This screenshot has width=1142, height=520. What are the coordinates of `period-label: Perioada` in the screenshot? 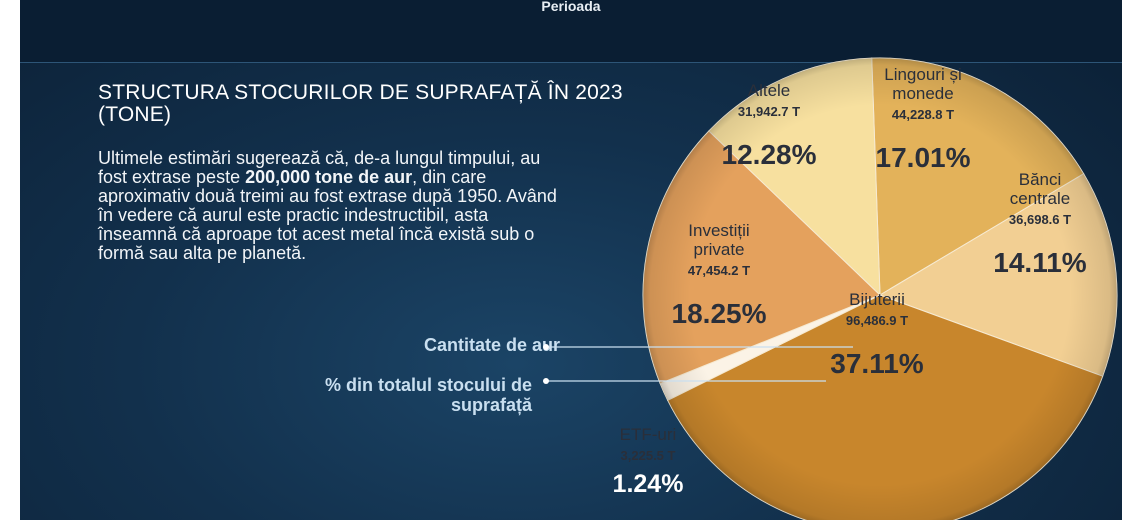 It's located at (571, 7).